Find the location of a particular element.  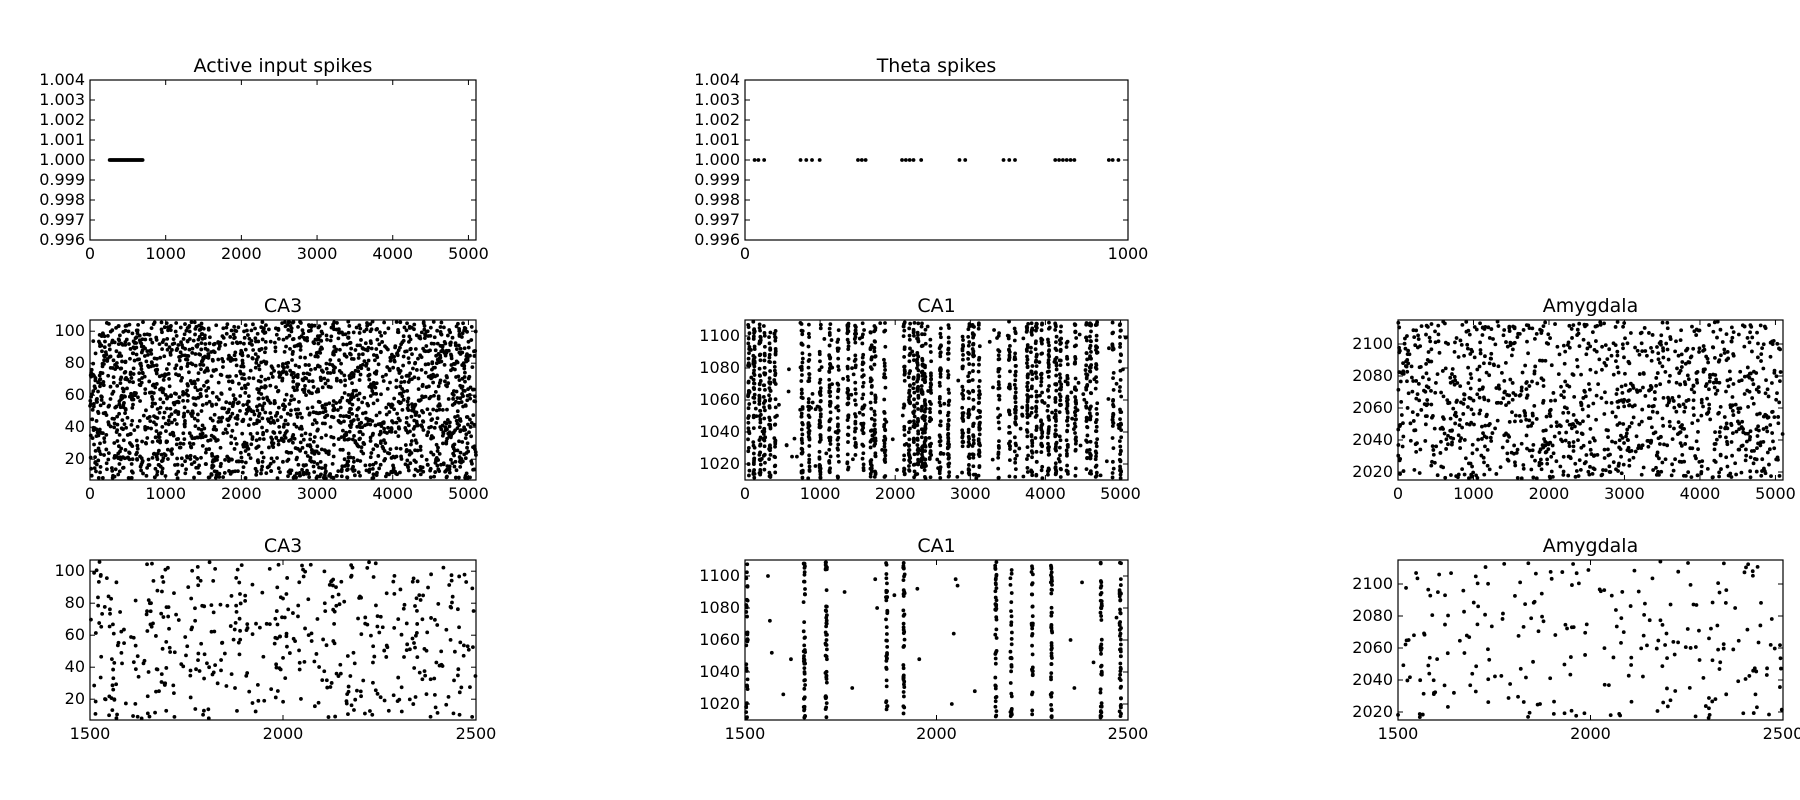

y-tick-label: 1.000 is located at coordinates (62, 159).